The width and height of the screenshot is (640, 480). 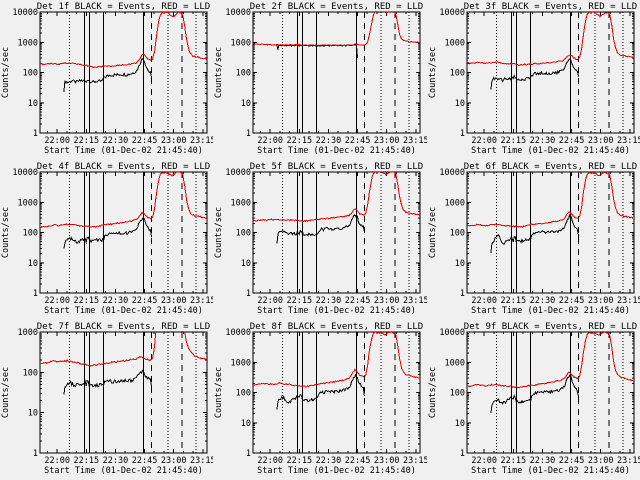 I want to click on series-events-det-8f, so click(x=320, y=391).